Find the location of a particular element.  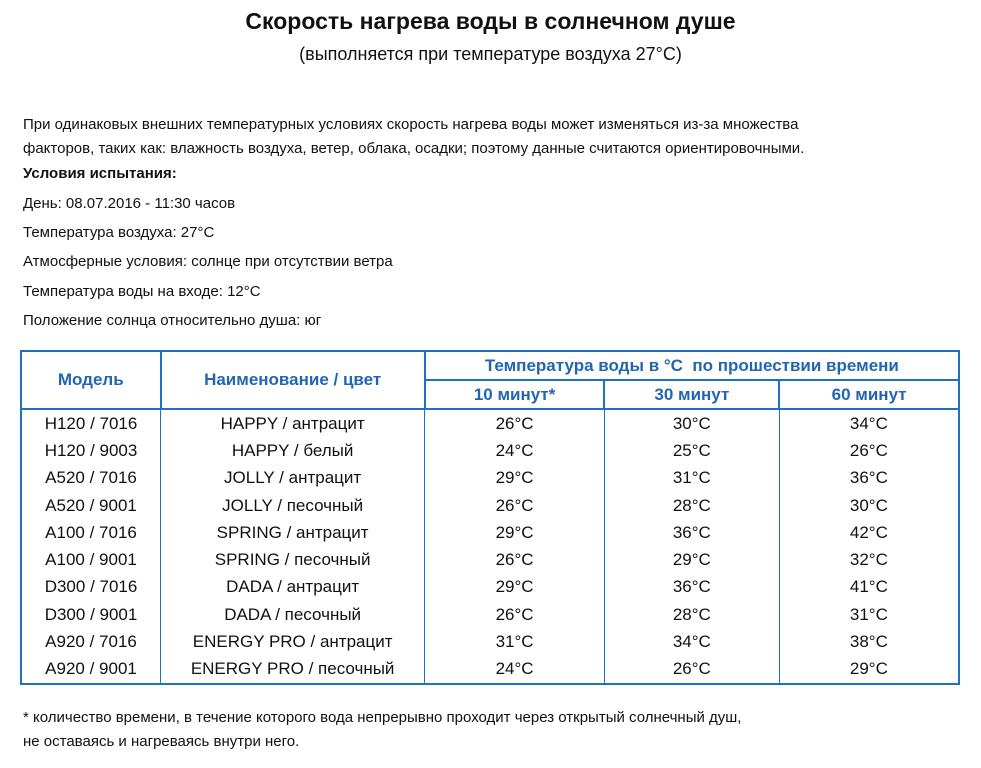

condition-line: День: 08.07.2016 - 11:30 часов is located at coordinates (129, 203).